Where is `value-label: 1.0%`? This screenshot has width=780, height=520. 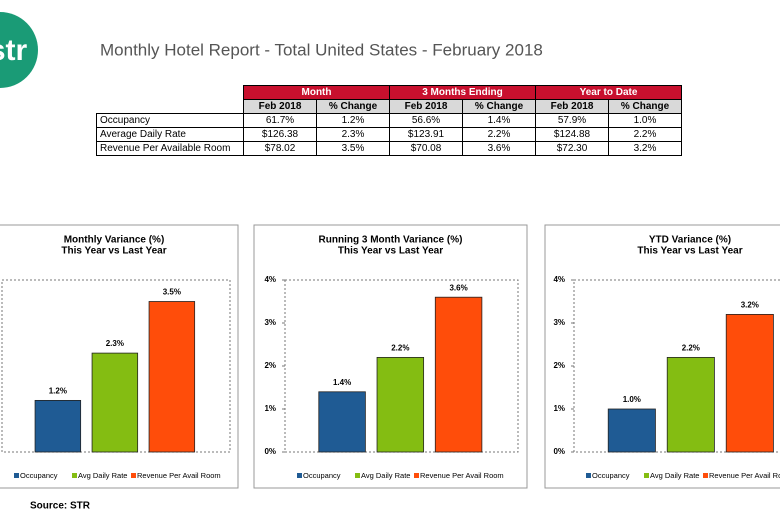
value-label: 1.0% is located at coordinates (632, 399).